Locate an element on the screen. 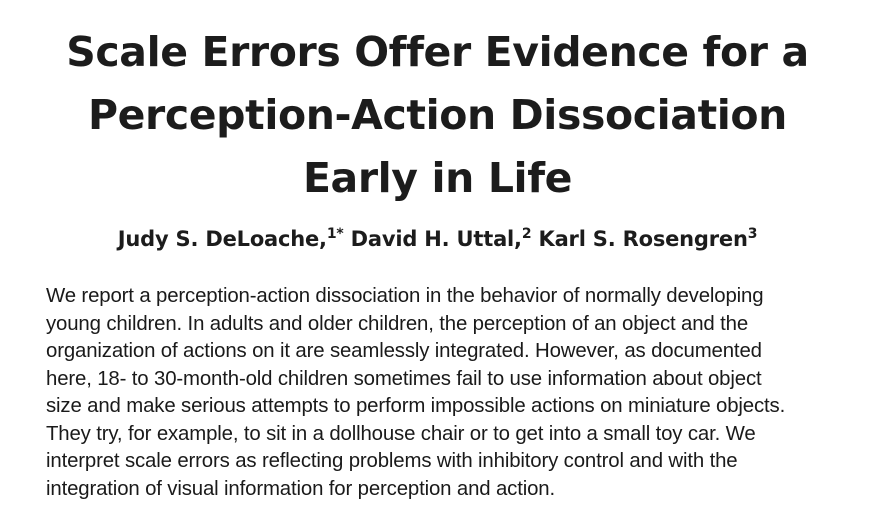  author-affiliation: 3 is located at coordinates (752, 234).